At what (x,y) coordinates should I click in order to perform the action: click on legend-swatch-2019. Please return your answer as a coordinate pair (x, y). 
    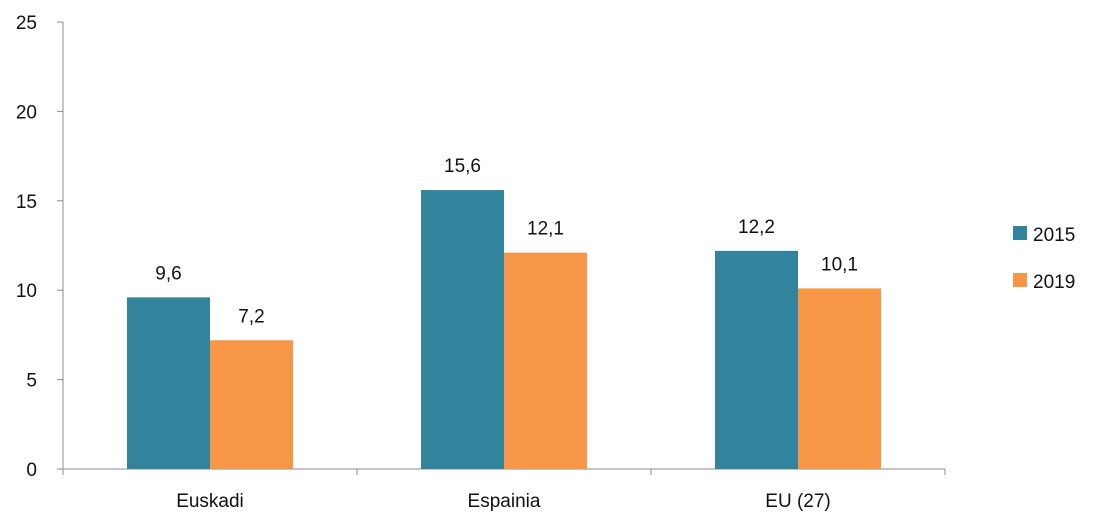
    Looking at the image, I should click on (1020, 280).